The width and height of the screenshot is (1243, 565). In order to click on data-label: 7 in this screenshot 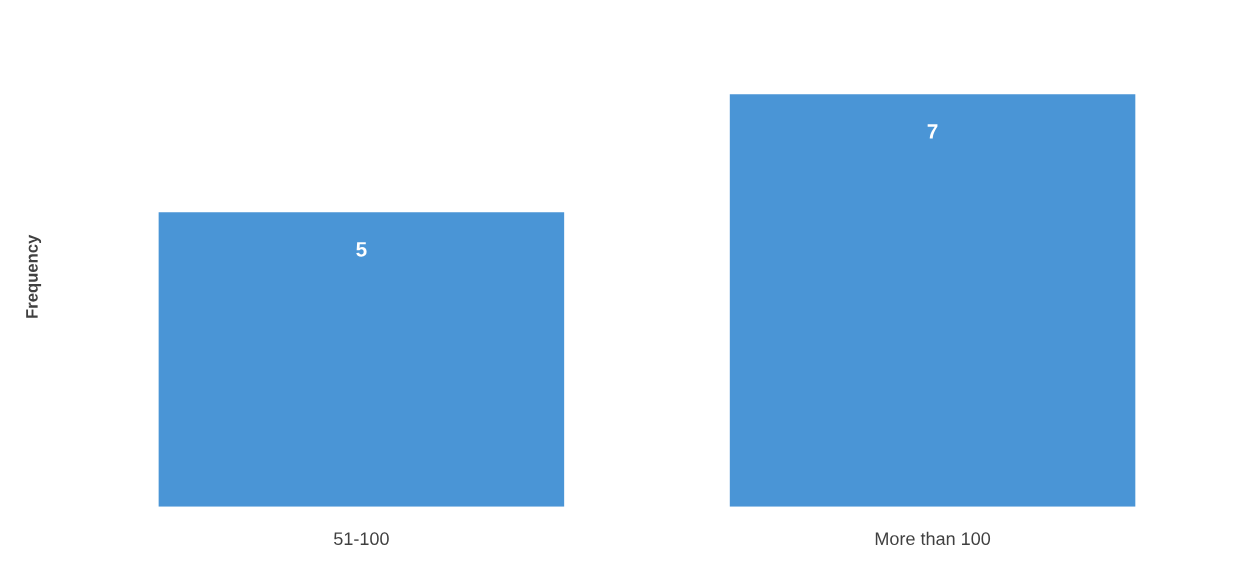, I will do `click(932, 131)`.